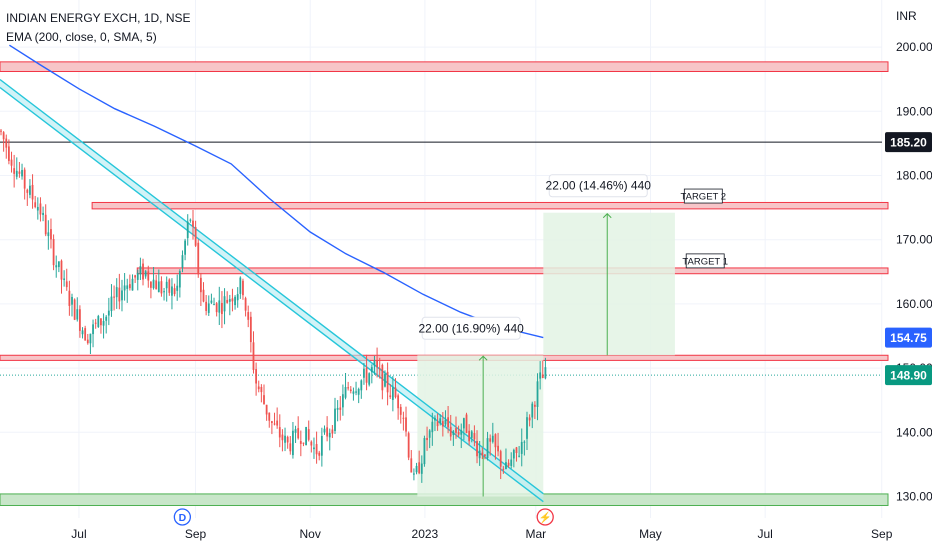  I want to click on target-label-text: TARGET 1, so click(705, 261).